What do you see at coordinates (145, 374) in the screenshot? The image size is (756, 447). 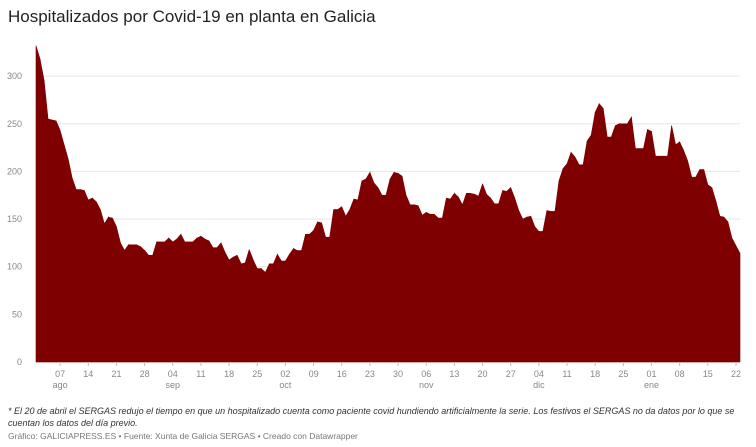 I see `x-tick-label: 28` at bounding box center [145, 374].